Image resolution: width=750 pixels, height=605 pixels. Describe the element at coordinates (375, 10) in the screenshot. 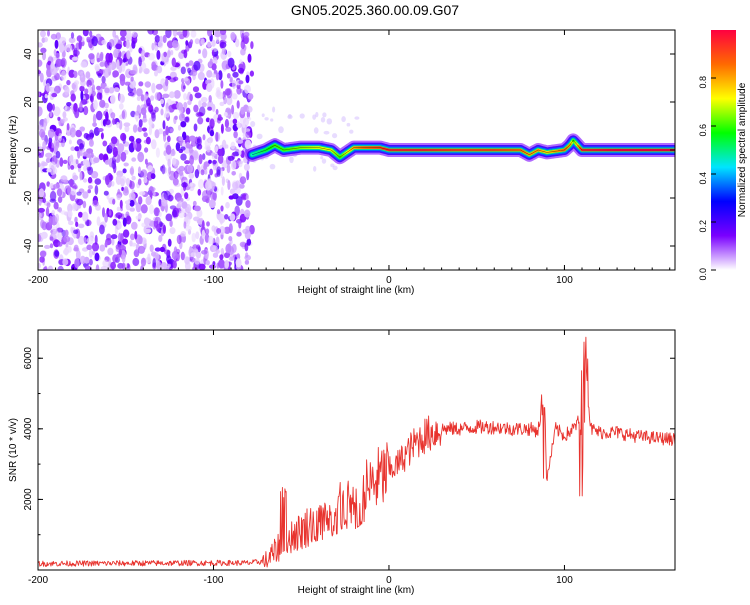

I see `figure-title: GN05.2025.360.00.09.G07` at that location.